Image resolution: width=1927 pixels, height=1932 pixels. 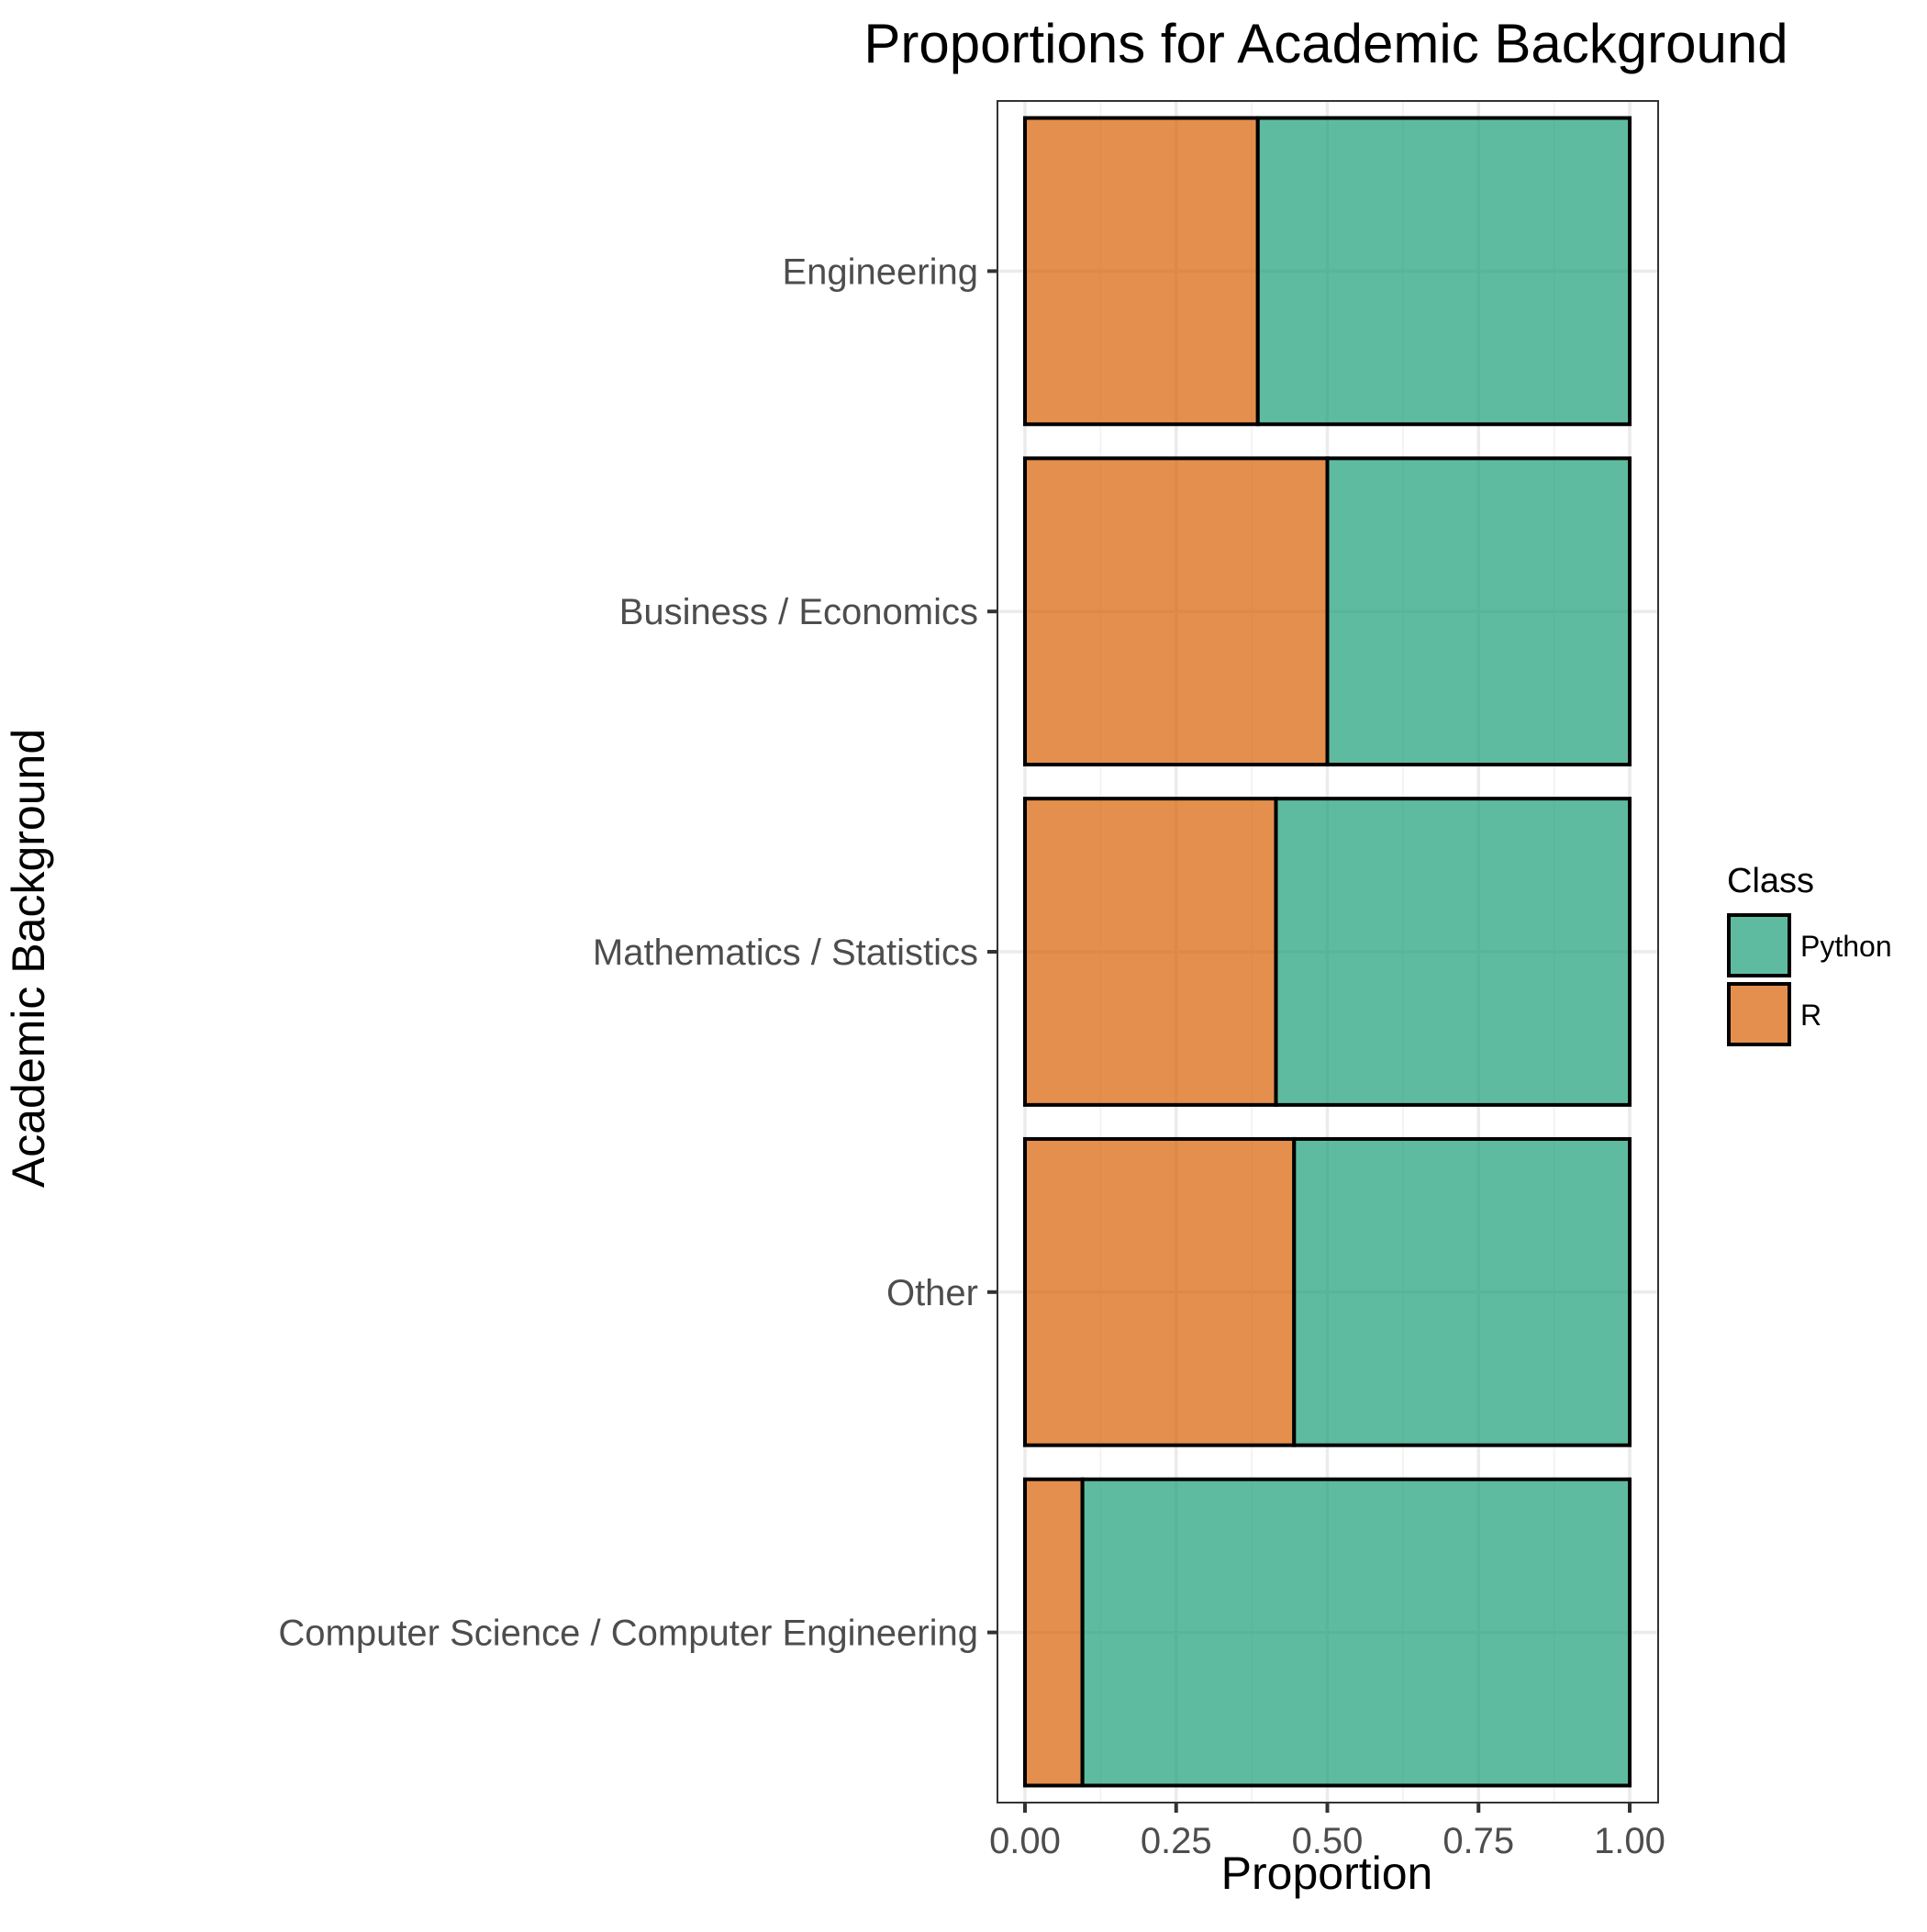 I want to click on chart-title: Proportions for Academic Background, so click(x=1325, y=43).